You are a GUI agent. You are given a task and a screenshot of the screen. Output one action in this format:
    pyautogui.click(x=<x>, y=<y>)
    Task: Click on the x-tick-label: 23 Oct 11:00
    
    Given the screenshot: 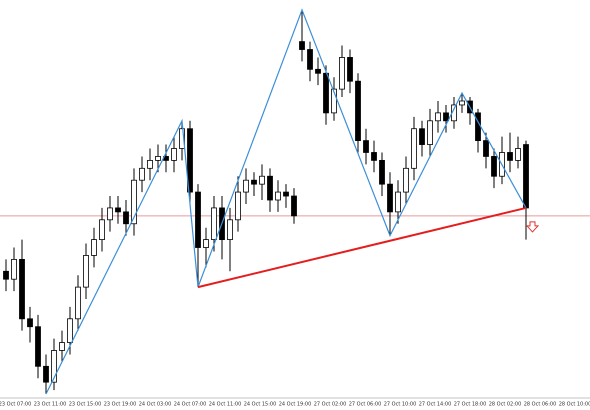 What is the action you would take?
    pyautogui.click(x=50, y=405)
    